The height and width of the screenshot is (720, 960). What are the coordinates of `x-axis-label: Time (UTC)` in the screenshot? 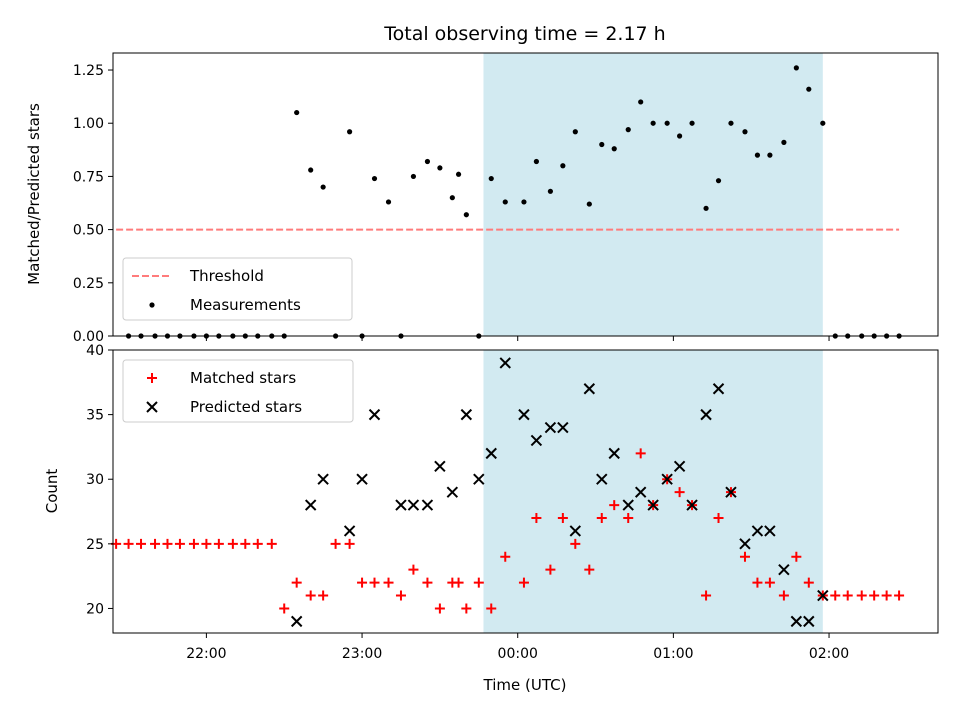 It's located at (525, 685).